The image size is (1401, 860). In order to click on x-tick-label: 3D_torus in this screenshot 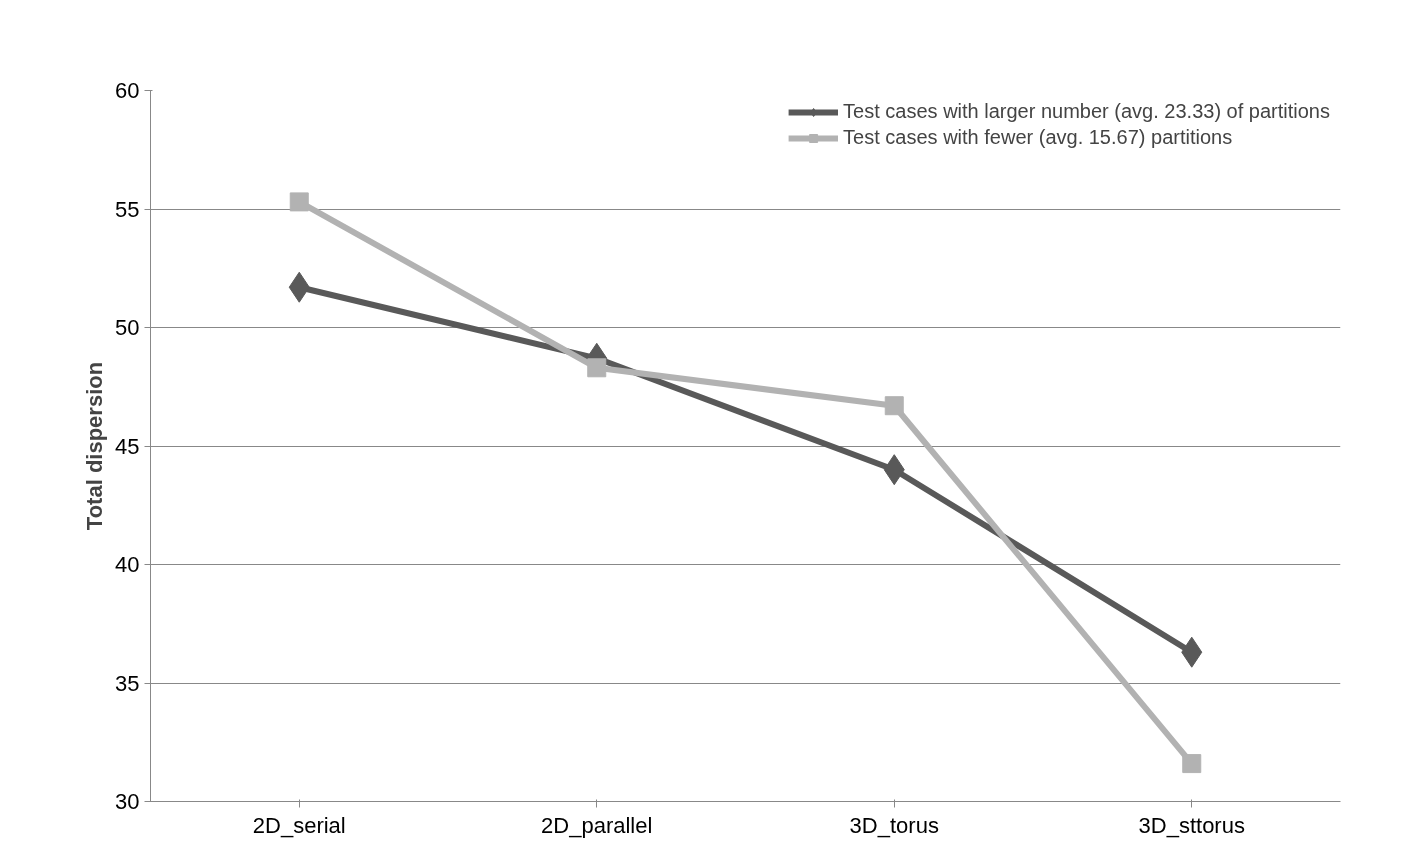, I will do `click(894, 825)`.